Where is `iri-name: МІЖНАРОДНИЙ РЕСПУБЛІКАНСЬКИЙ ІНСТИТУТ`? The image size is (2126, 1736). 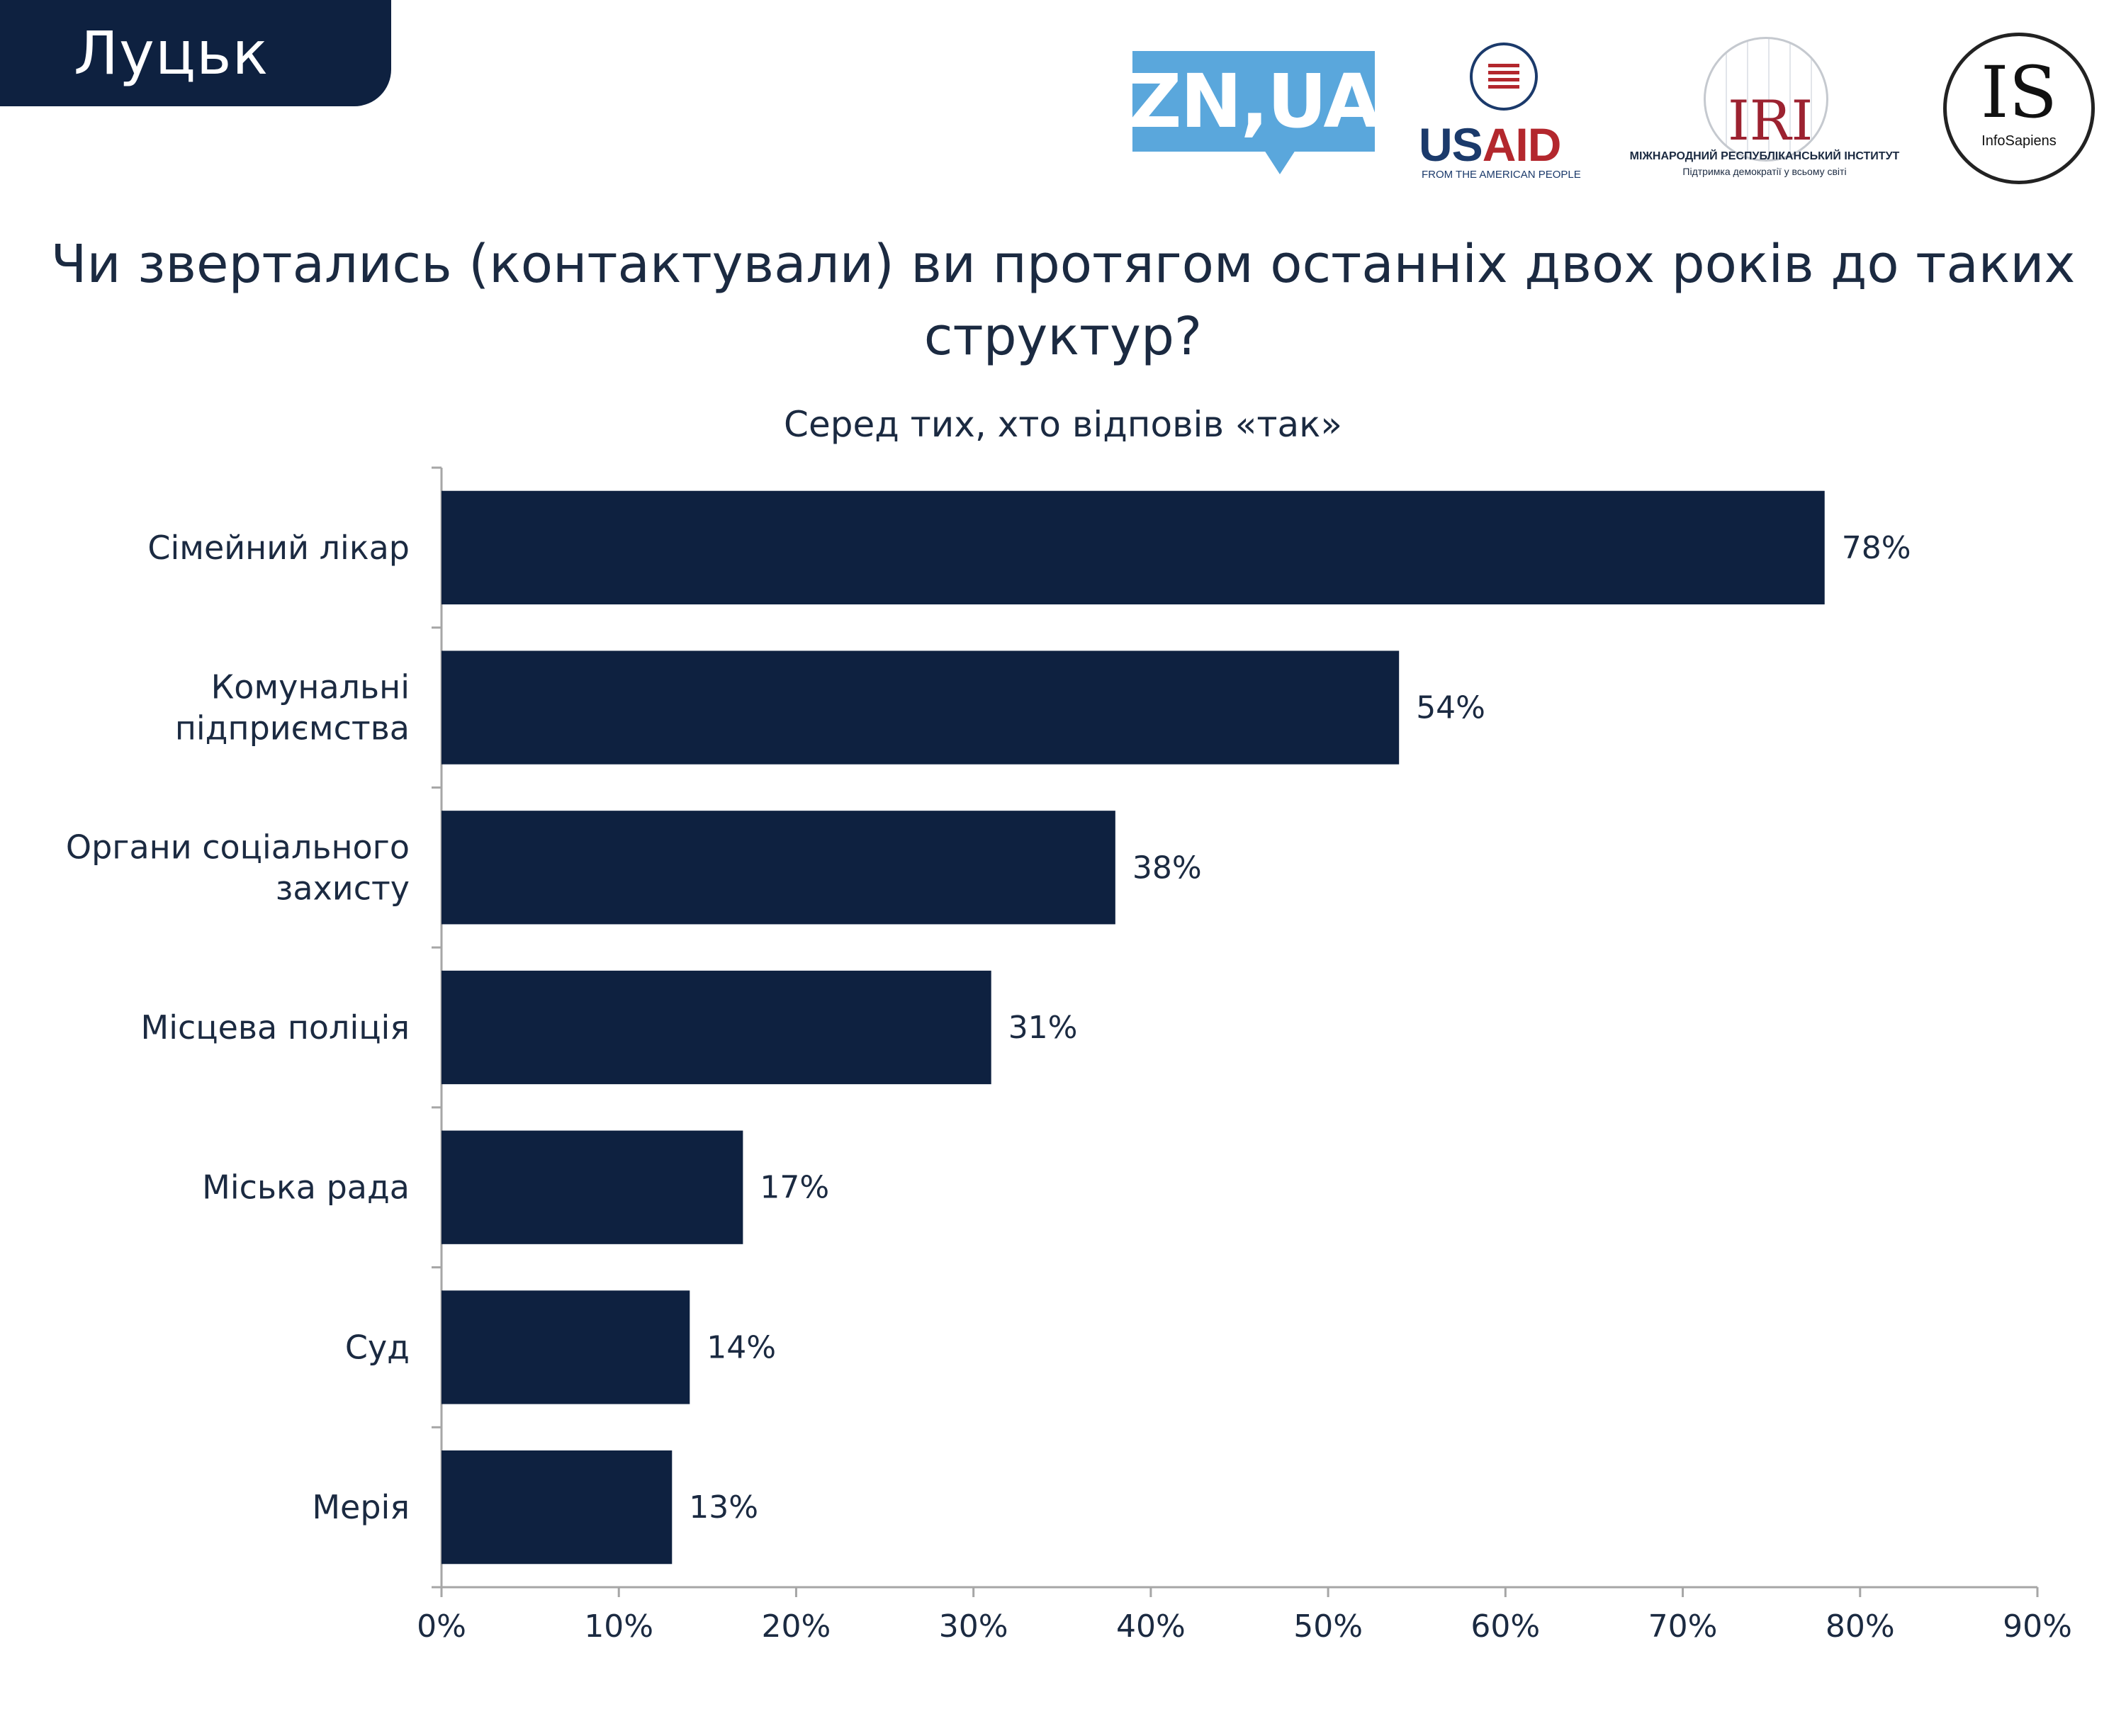 iri-name: МІЖНАРОДНИЙ РЕСПУБЛІКАНСЬКИЙ ІНСТИТУТ is located at coordinates (1765, 156).